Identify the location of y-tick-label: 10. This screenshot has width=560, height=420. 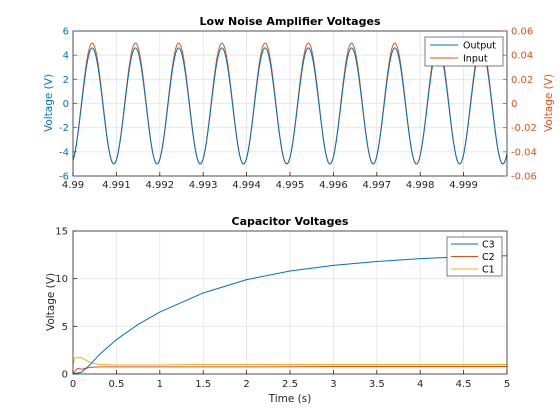
(61, 279).